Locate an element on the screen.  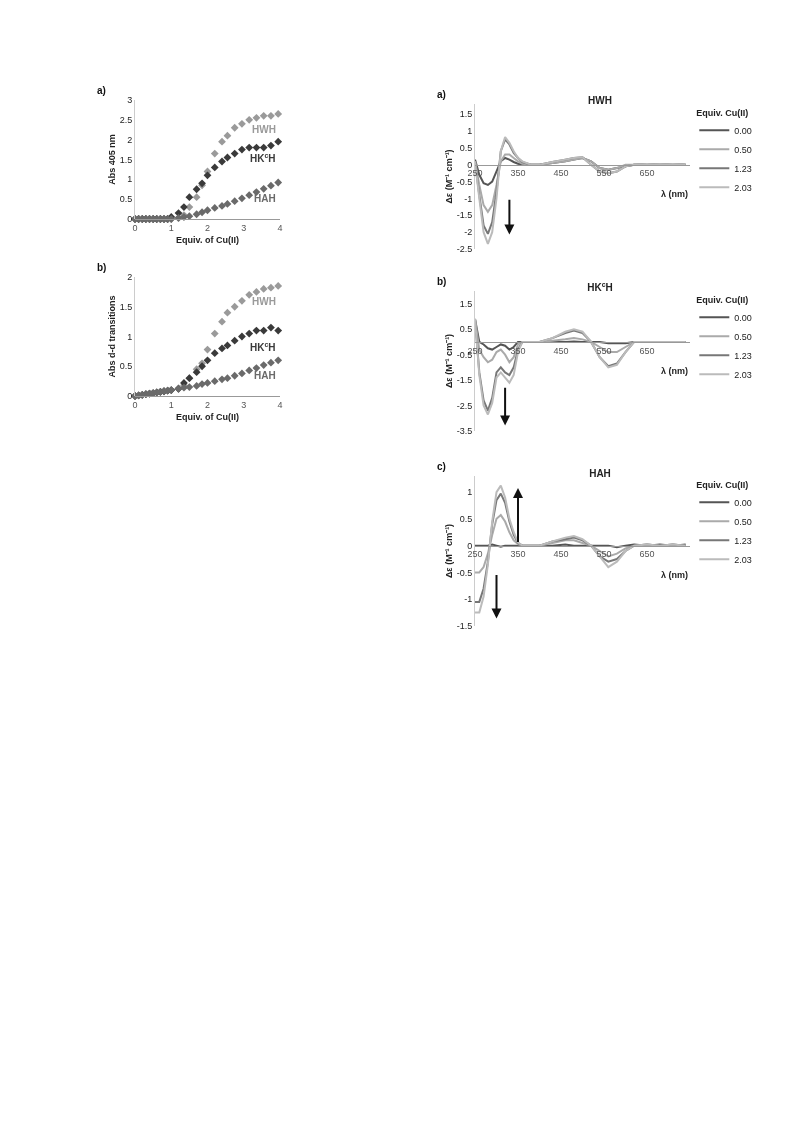
x-tick-label: 250 is located at coordinates (475, 554).